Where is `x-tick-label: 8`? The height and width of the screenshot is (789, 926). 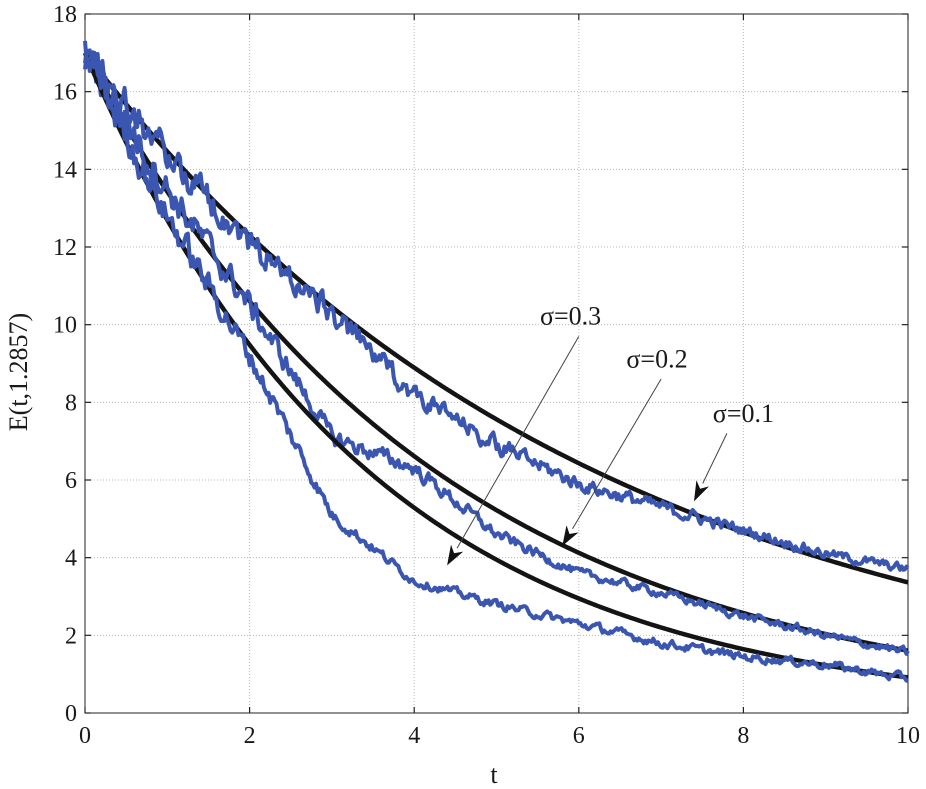
x-tick-label: 8 is located at coordinates (743, 736).